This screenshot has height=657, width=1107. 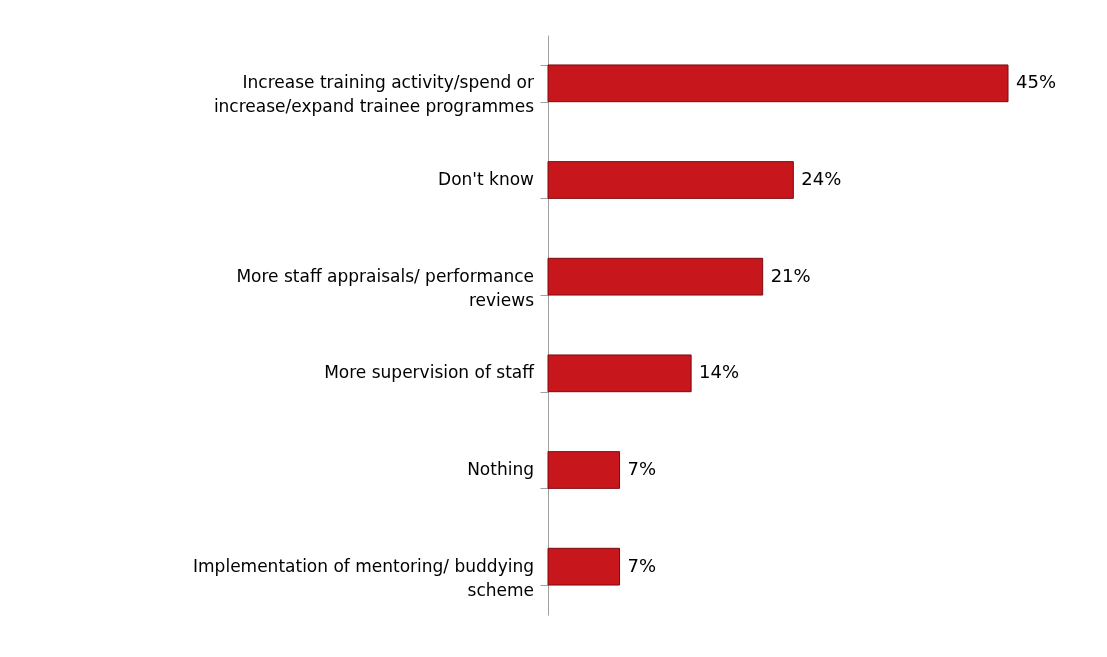 I want to click on data-label: 24%, so click(x=821, y=178).